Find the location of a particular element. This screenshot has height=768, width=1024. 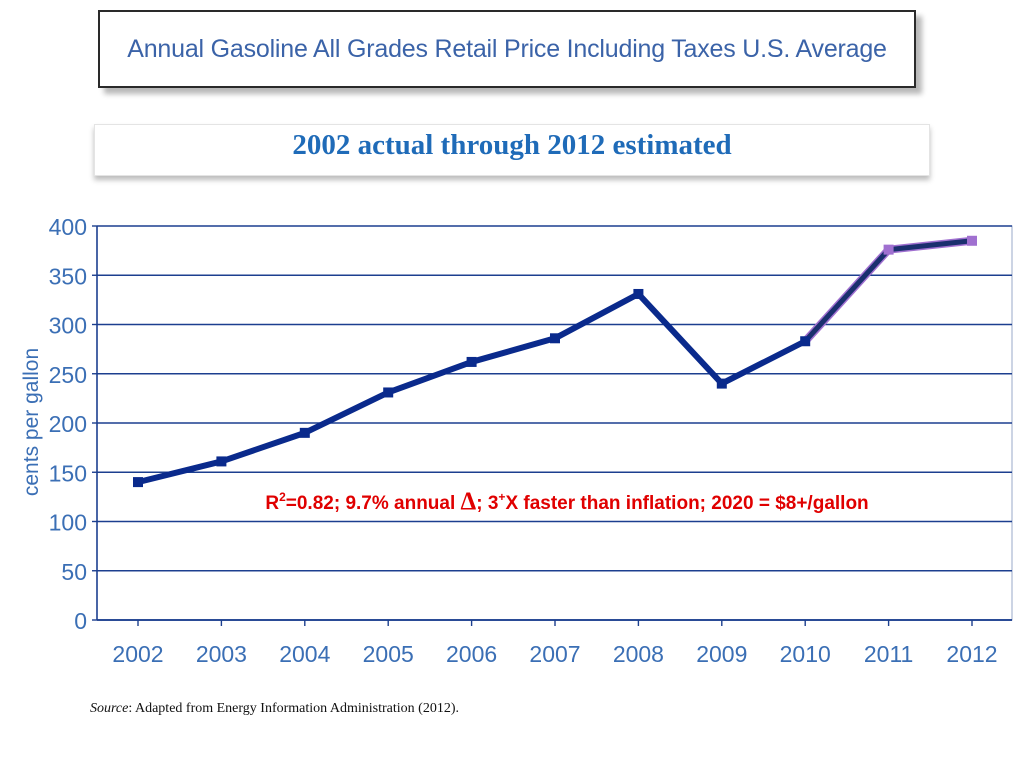

x-tick-label: 2005 is located at coordinates (388, 654).